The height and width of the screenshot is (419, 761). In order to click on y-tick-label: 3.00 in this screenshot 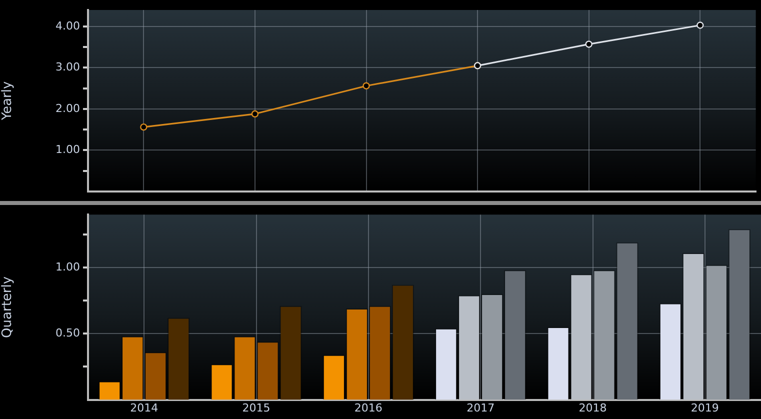, I will do `click(68, 67)`.